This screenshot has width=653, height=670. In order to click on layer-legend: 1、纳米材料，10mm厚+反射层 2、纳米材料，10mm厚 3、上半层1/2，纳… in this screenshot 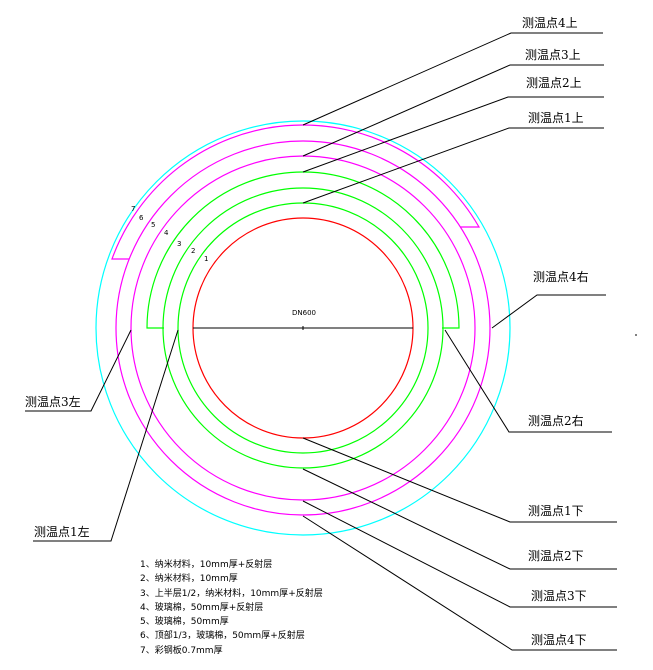, I will do `click(231, 608)`.